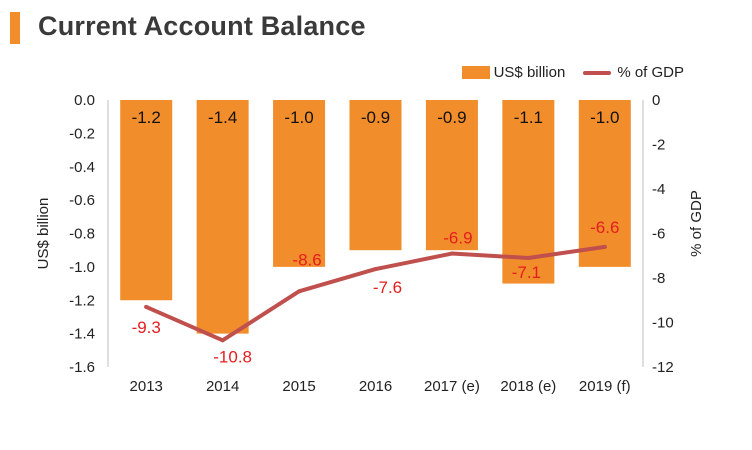 The image size is (752, 450). Describe the element at coordinates (475, 72) in the screenshot. I see `legend-bar-swatch` at that location.